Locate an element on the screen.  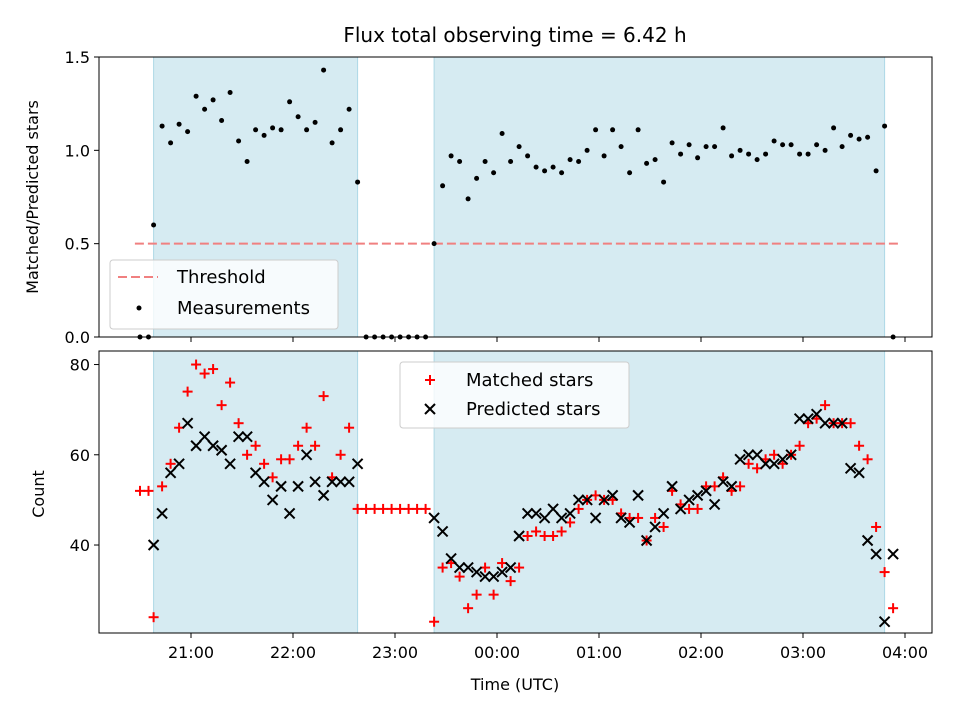
legend-box is located at coordinates (224, 294).